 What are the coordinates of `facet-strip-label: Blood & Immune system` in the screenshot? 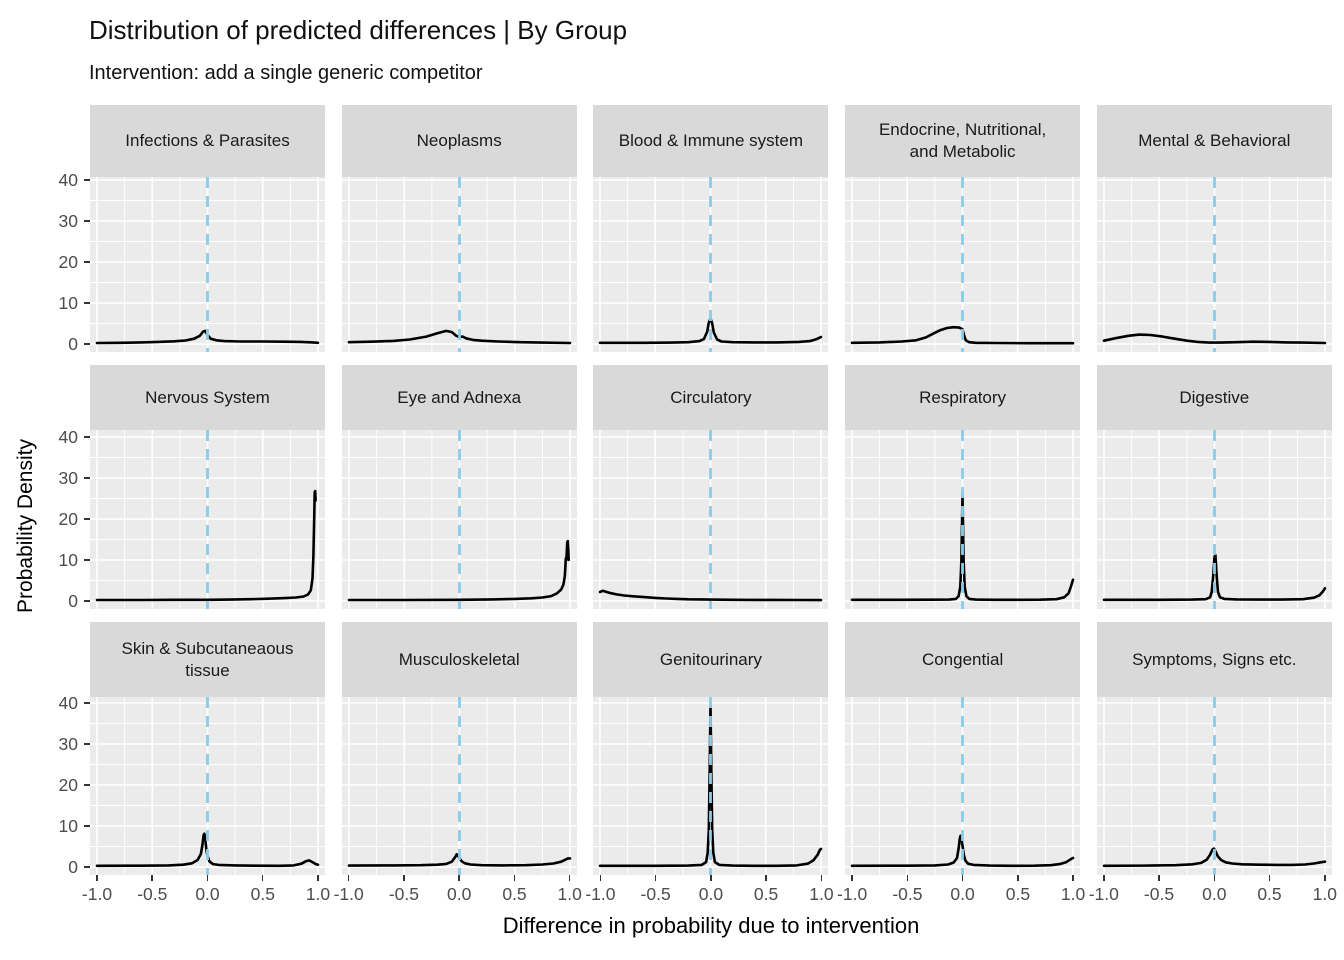 It's located at (711, 140).